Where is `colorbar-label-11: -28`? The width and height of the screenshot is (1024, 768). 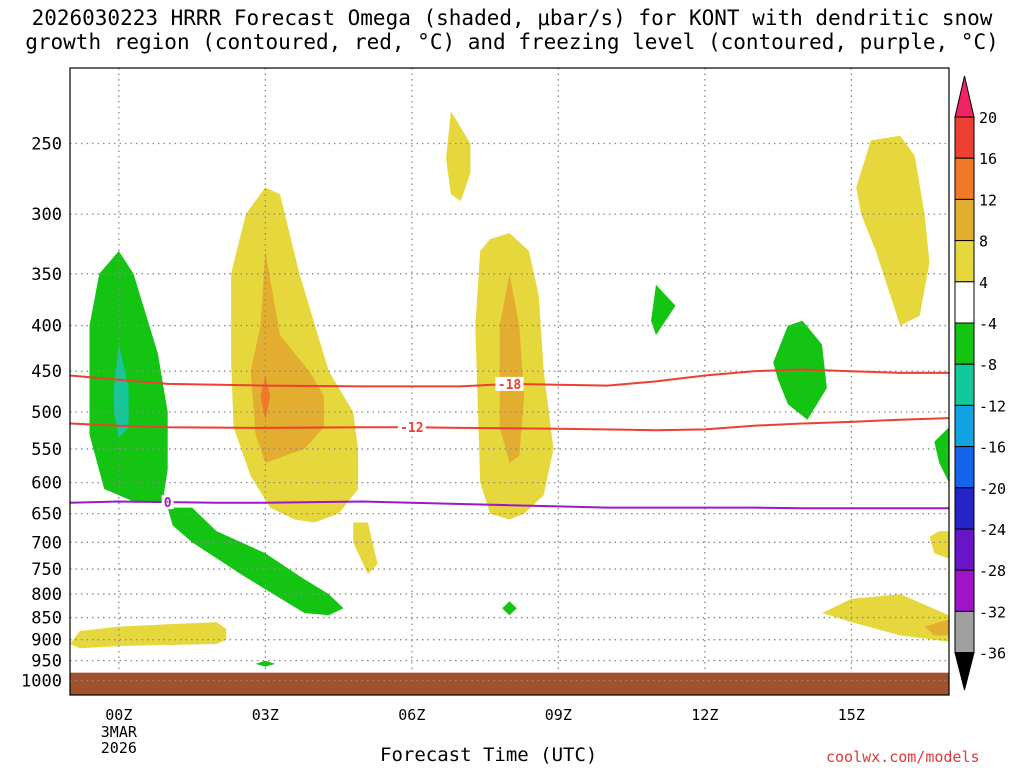 colorbar-label-11: -28 is located at coordinates (992, 571).